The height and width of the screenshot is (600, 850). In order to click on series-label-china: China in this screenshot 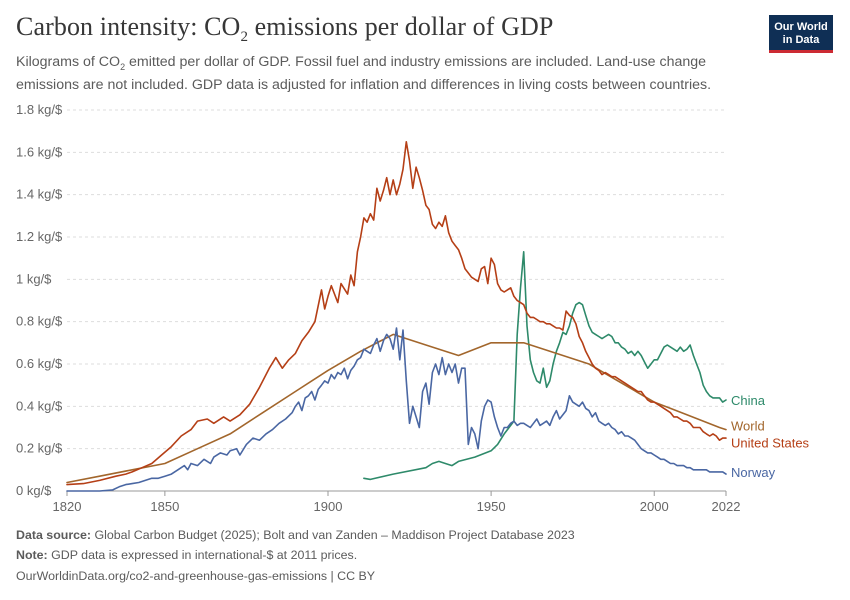, I will do `click(748, 400)`.